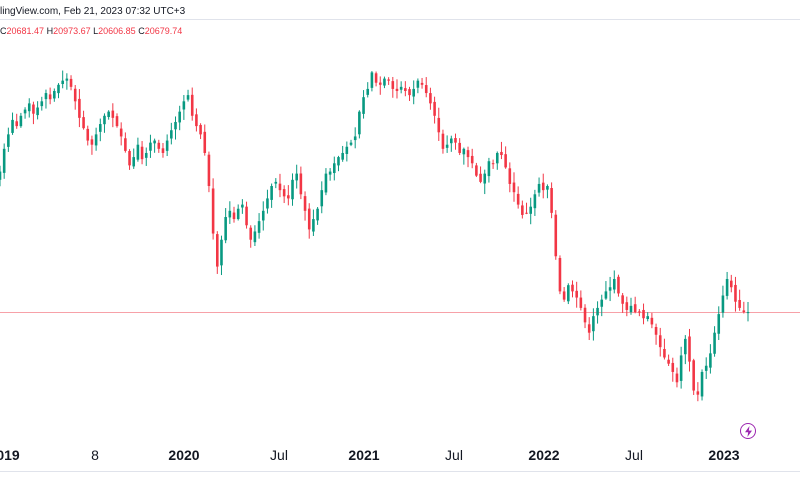  I want to click on x-tick-label: 2021, so click(363, 455).